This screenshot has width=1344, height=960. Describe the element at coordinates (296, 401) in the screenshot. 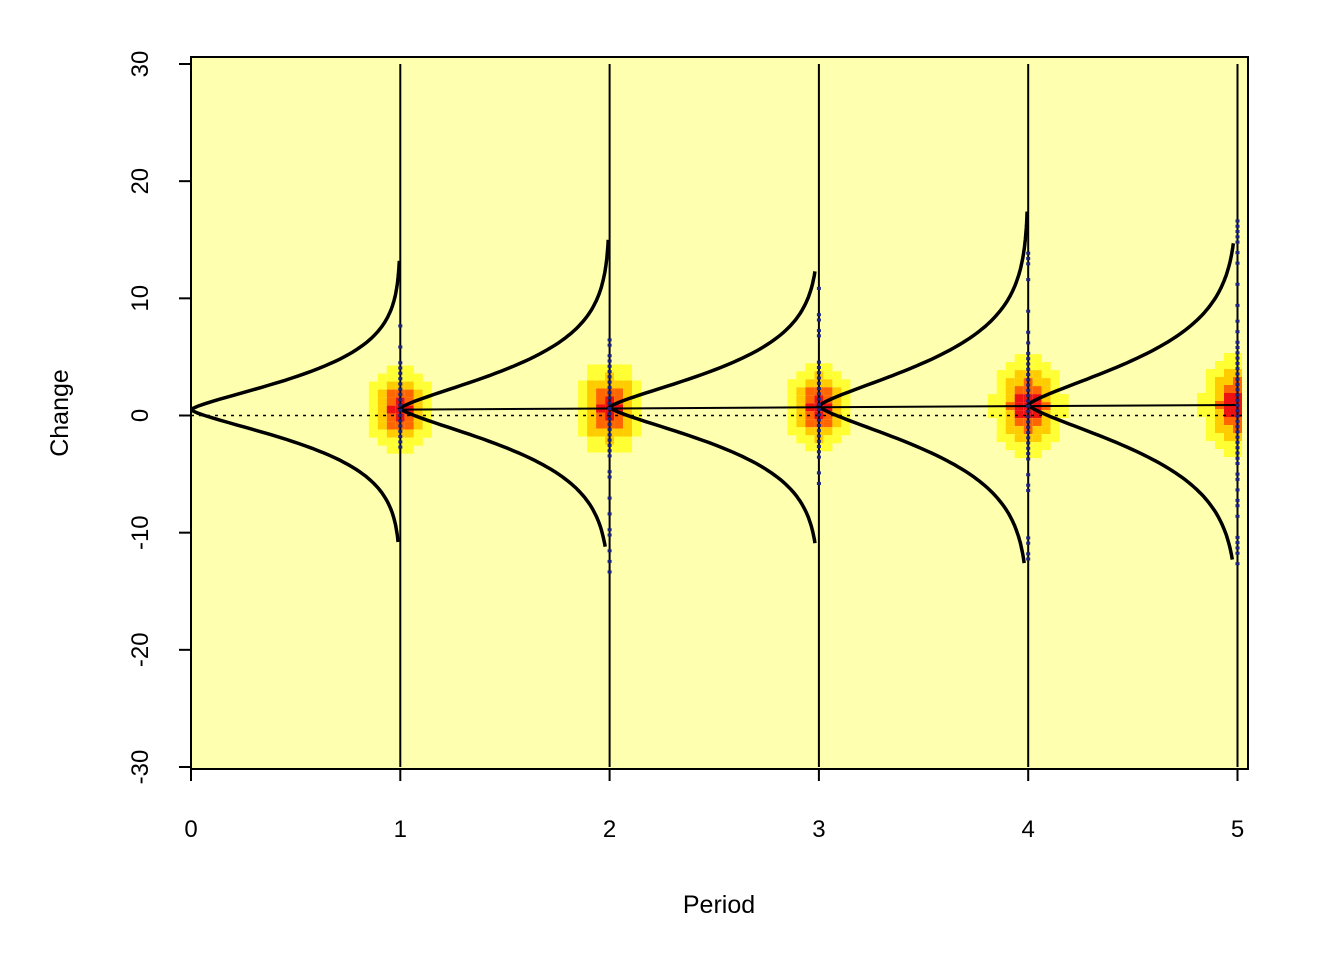

I see `density-curve` at that location.